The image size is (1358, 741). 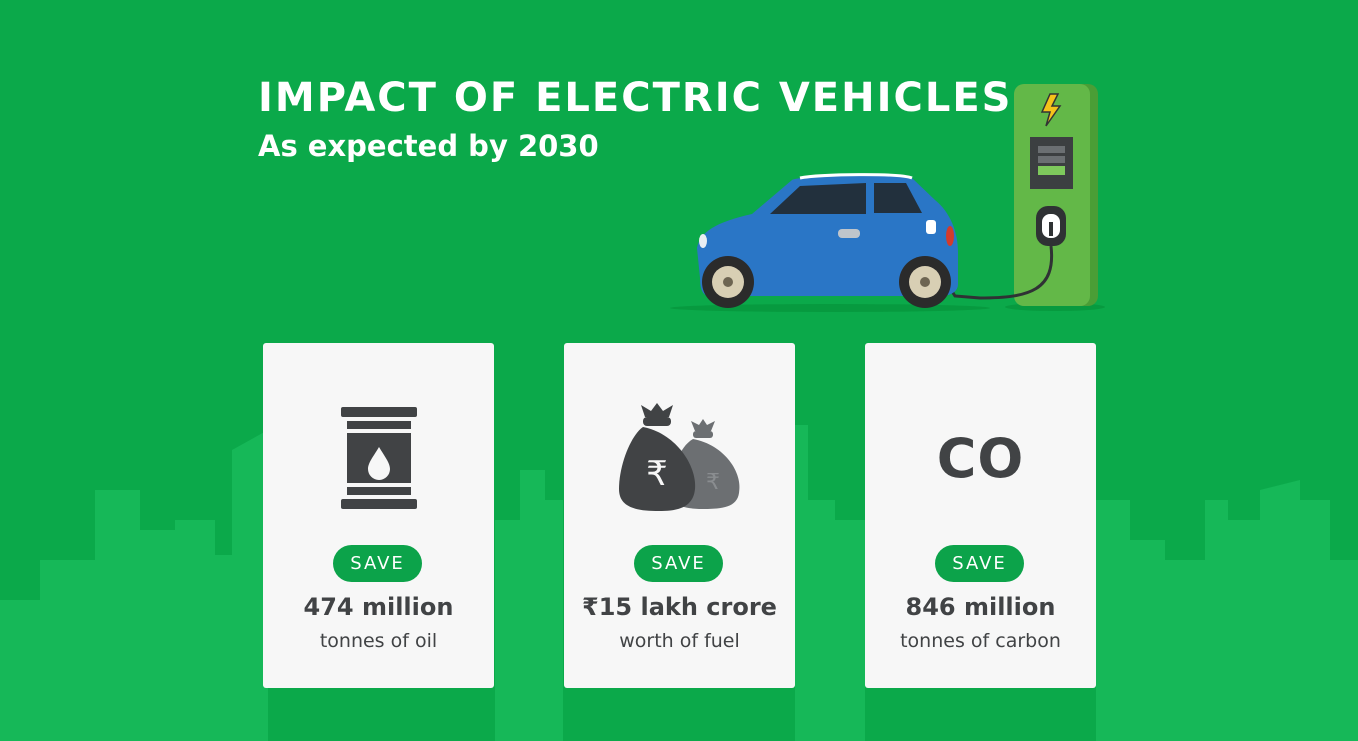 I want to click on stat-value: 474 million, so click(x=378, y=607).